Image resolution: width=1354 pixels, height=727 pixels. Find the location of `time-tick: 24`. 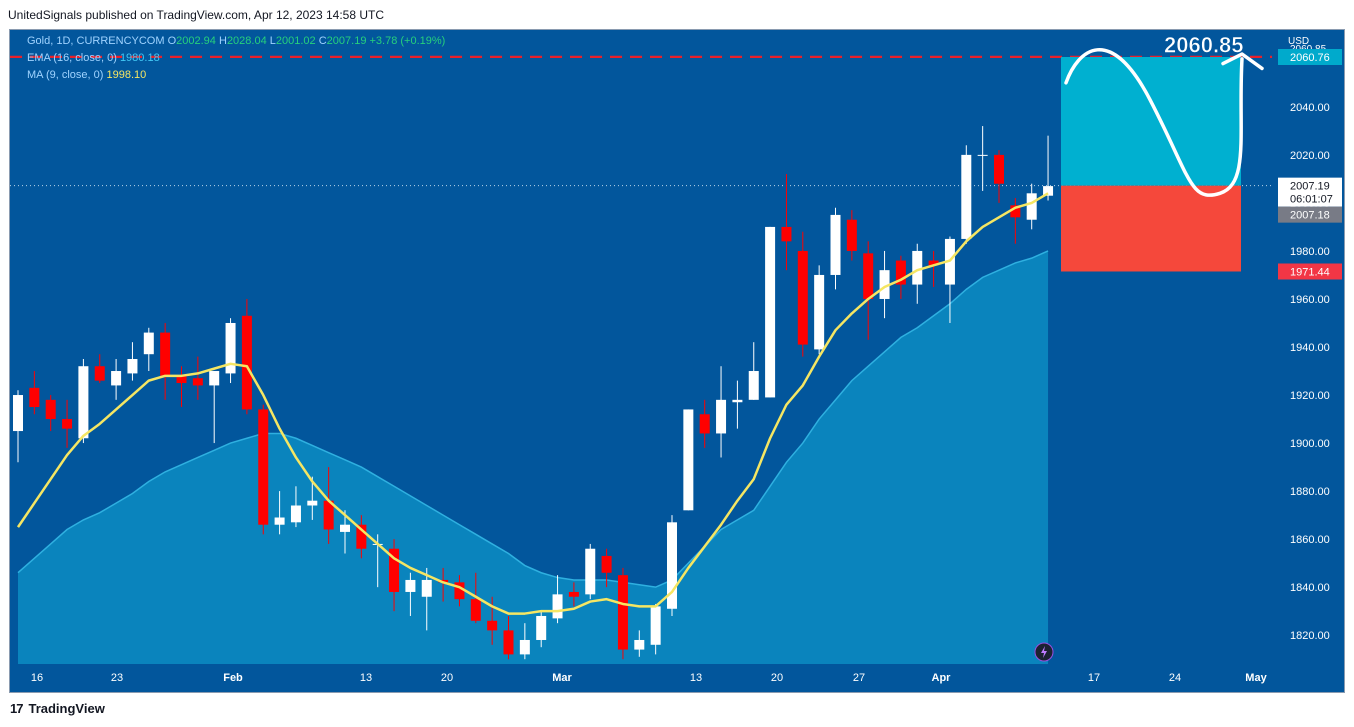

time-tick: 24 is located at coordinates (1175, 678).